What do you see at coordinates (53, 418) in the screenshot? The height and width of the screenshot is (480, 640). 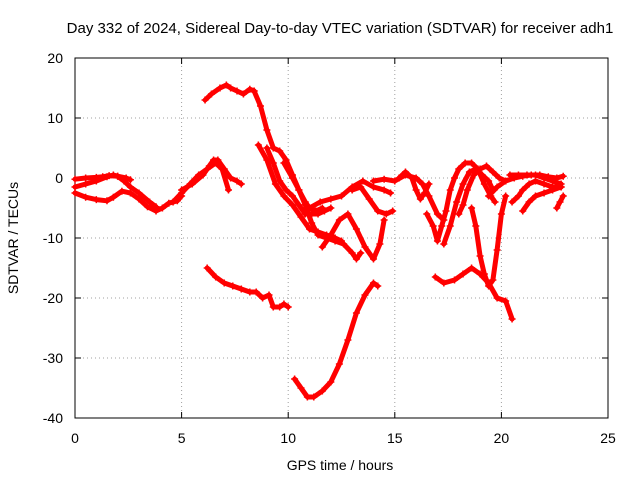 I see `y-tick-label: -40` at bounding box center [53, 418].